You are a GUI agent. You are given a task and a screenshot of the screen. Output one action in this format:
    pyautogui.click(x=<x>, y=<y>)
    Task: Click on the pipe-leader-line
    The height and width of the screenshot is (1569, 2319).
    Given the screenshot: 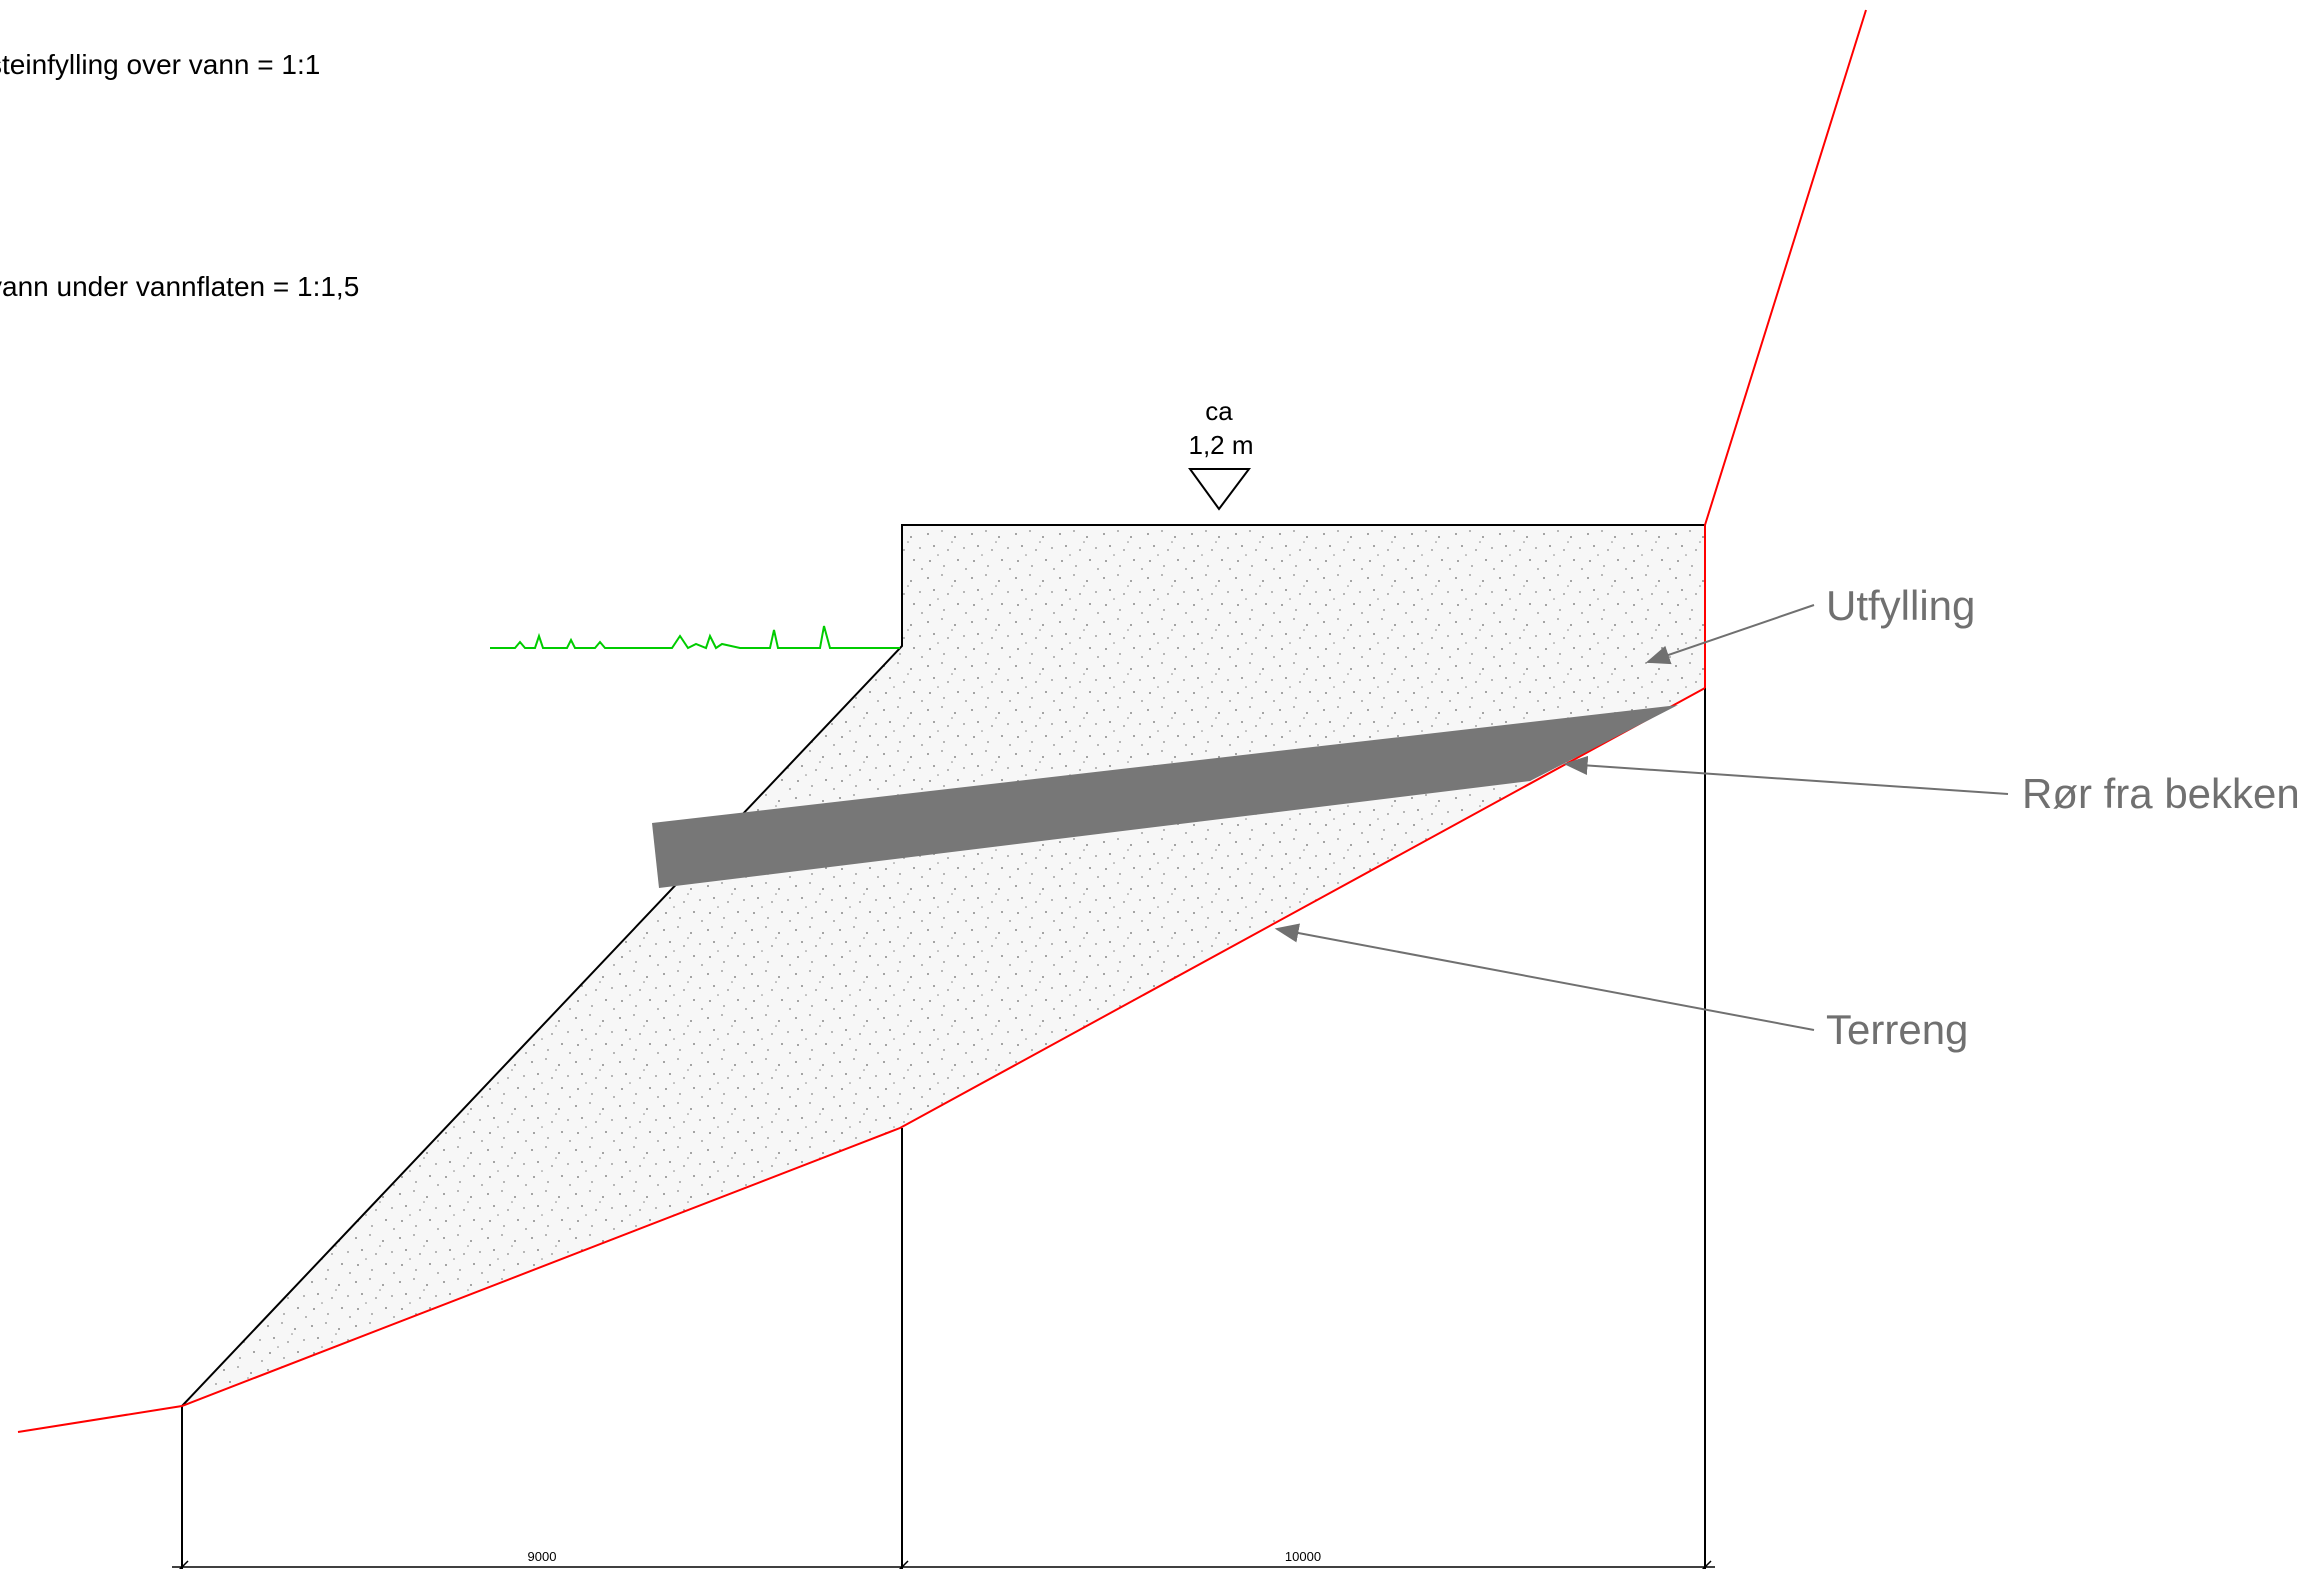 What is the action you would take?
    pyautogui.click(x=1786, y=775)
    